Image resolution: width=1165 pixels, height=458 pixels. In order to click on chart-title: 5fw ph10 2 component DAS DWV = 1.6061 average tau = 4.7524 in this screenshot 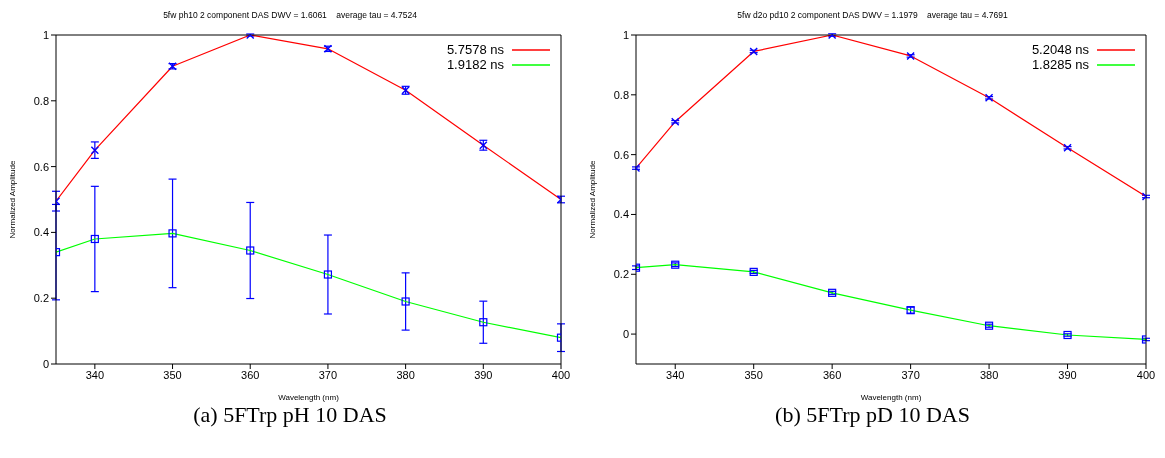, I will do `click(290, 15)`.